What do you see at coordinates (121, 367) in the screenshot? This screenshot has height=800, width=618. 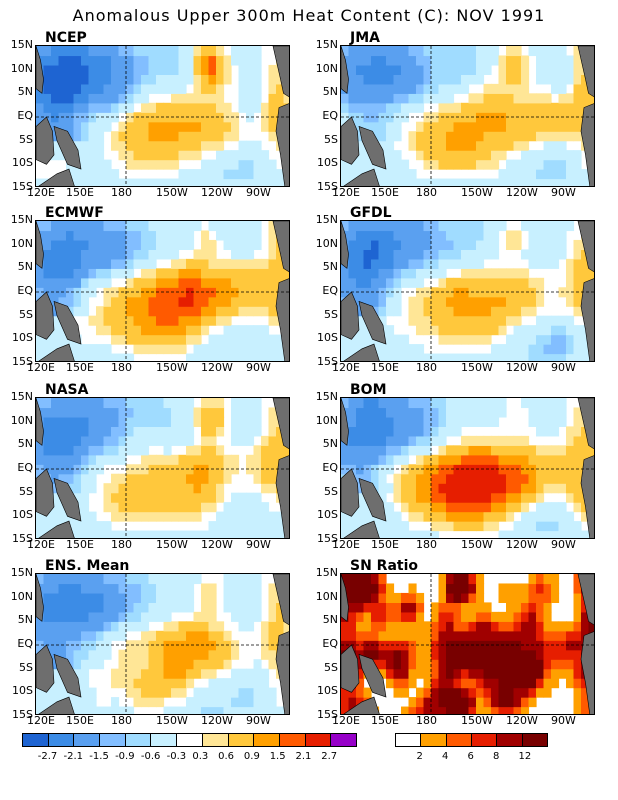 I see `x-tick-label: 180` at bounding box center [121, 367].